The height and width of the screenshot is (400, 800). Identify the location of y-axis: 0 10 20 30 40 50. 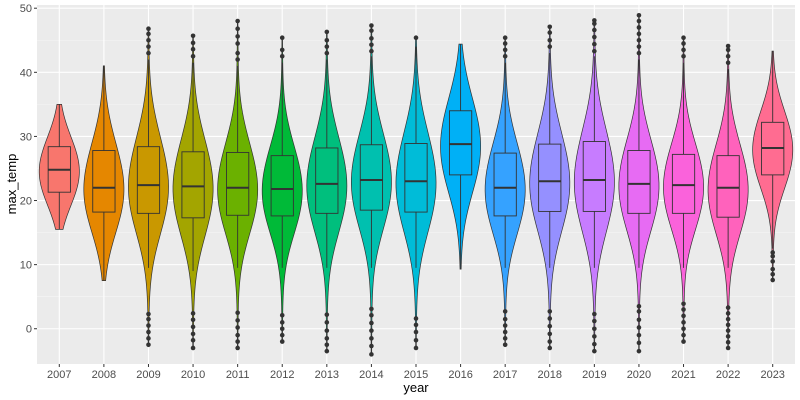
(28, 169).